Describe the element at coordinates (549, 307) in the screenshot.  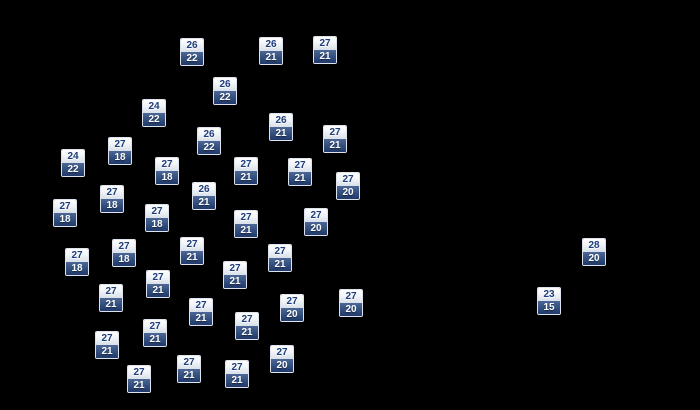
I see `temp-low: 15` at that location.